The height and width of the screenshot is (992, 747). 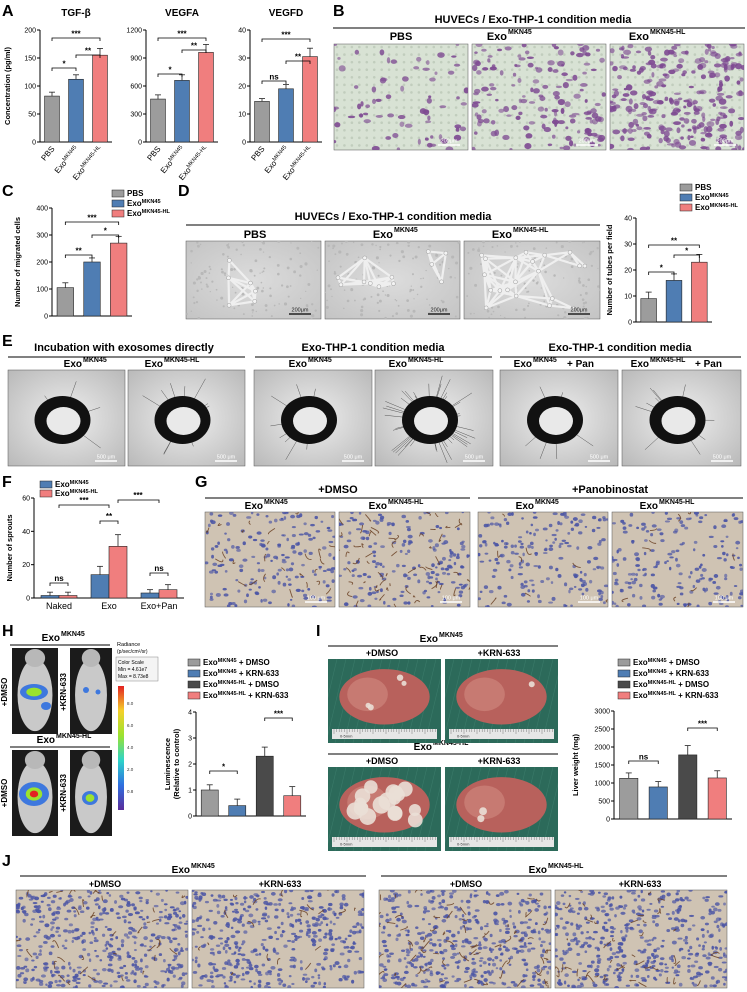 What do you see at coordinates (91, 695) in the screenshot?
I see `mouse-body` at bounding box center [91, 695].